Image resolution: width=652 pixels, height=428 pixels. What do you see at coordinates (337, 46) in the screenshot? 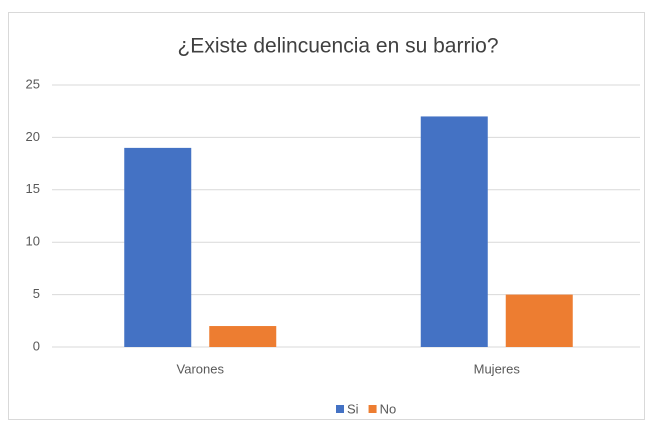
I see `chart-title: ¿Existe delincuencia en su barrio?` at bounding box center [337, 46].